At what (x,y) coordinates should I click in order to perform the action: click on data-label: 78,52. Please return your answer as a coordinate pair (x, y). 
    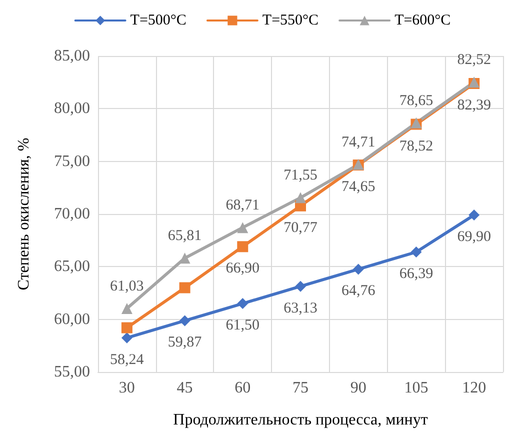
    Looking at the image, I should click on (416, 146).